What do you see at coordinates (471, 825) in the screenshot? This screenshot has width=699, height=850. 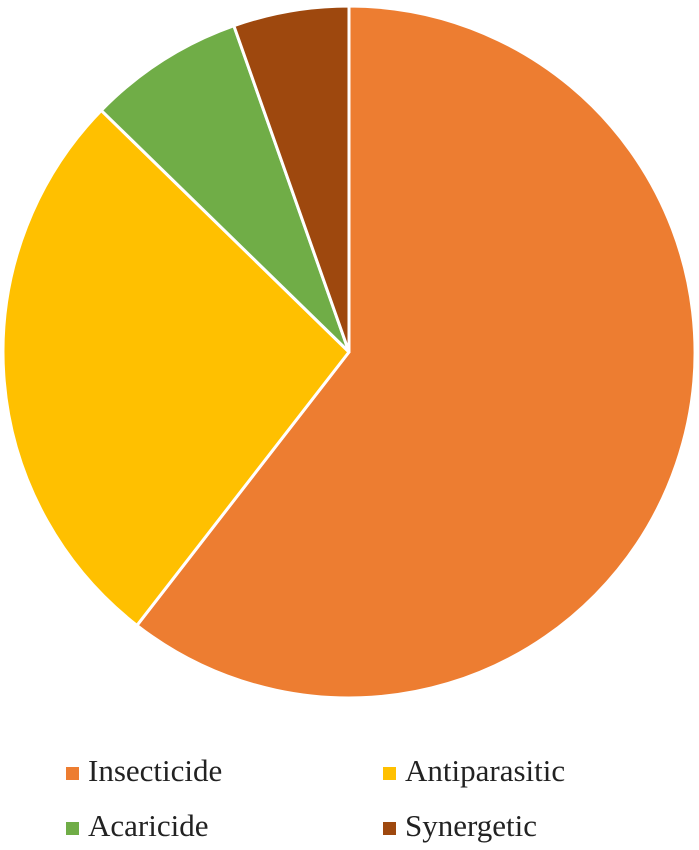 I see `legend-label: Synergetic` at bounding box center [471, 825].